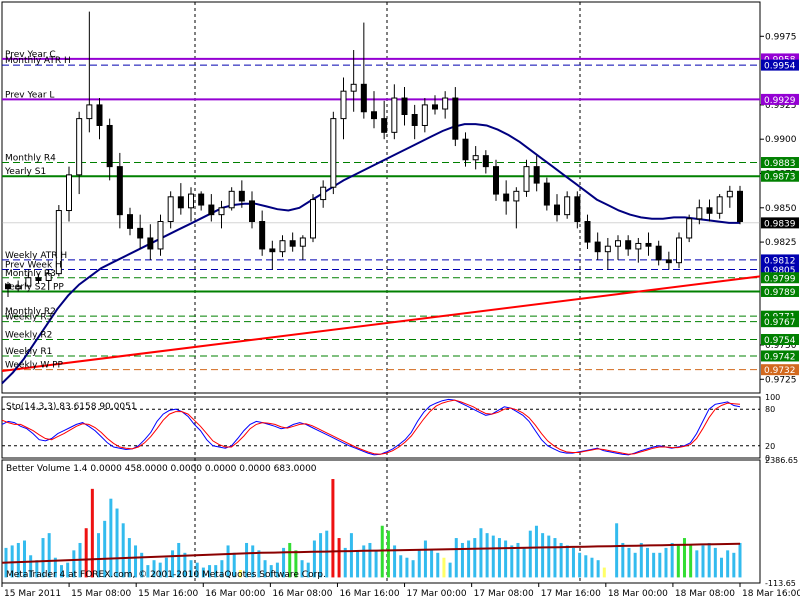 The width and height of the screenshot is (800, 600). Describe the element at coordinates (302, 594) in the screenshot. I see `time-tick-label: 16 Mar 08:00` at that location.